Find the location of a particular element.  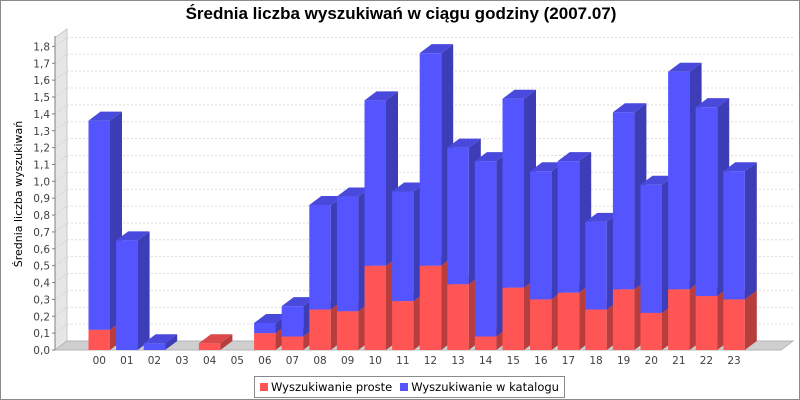

y-tick-label: 1,6 is located at coordinates (41, 81).